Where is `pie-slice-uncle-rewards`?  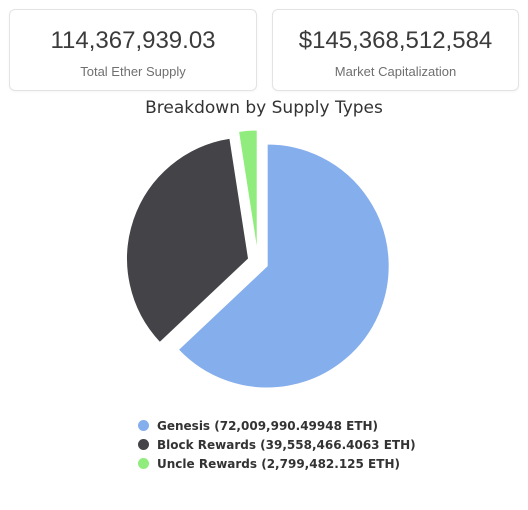 pie-slice-uncle-rewards is located at coordinates (247, 191).